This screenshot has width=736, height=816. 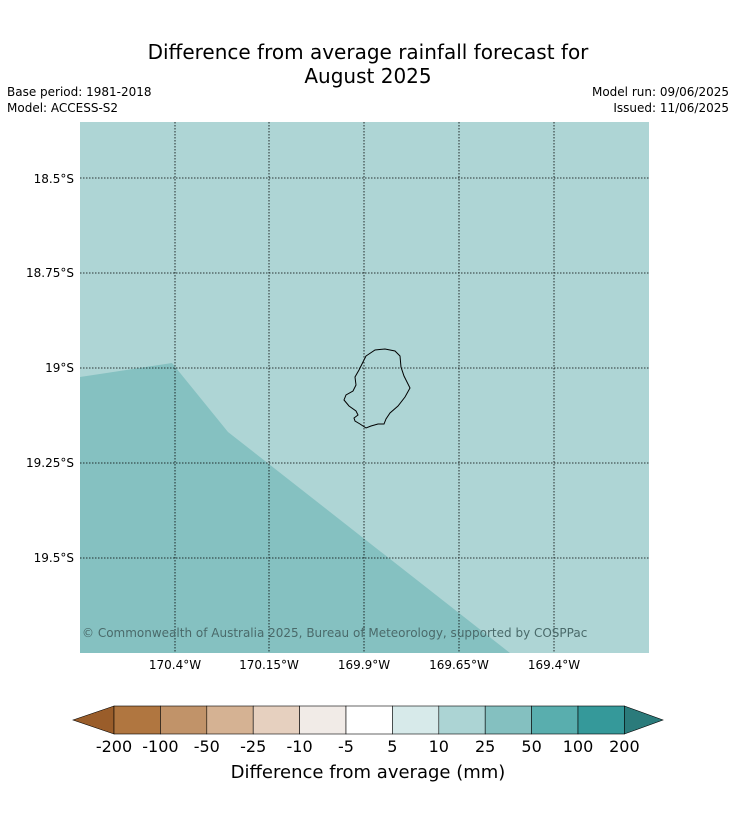 What do you see at coordinates (53, 179) in the screenshot?
I see `lat-label-18-5: 18.5°S` at bounding box center [53, 179].